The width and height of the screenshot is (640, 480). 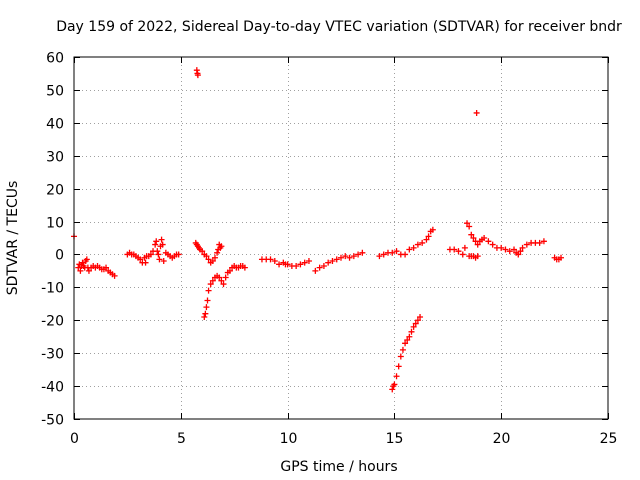 What do you see at coordinates (52, 355) in the screenshot?
I see `y-tick-label: -30` at bounding box center [52, 355].